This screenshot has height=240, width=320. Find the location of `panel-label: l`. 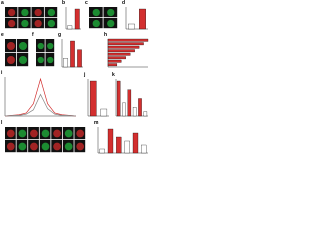

panel-label: l is located at coordinates (2, 123).